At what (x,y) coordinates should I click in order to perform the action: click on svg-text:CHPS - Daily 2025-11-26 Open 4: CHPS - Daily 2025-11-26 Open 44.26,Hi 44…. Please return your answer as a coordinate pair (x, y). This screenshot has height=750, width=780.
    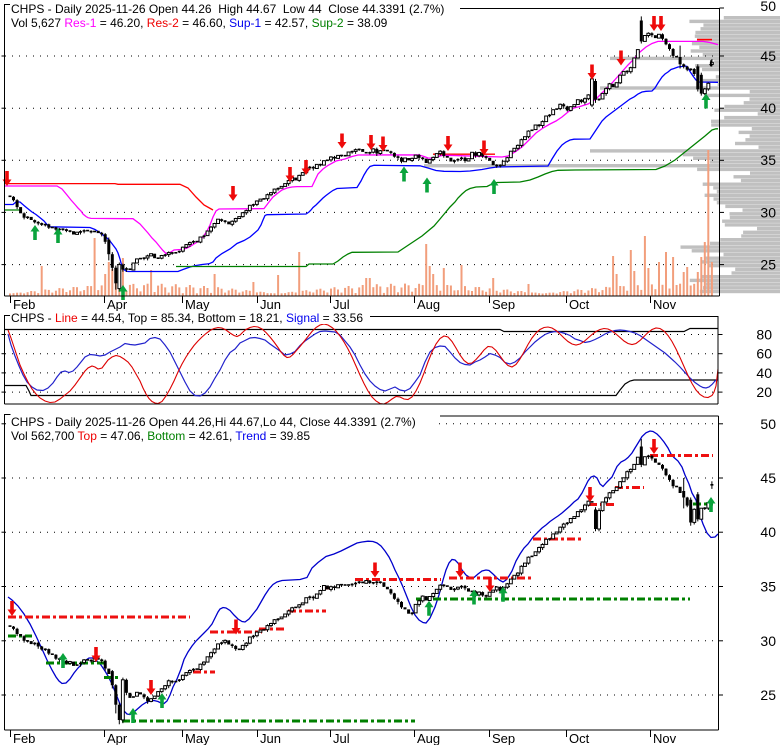
    Looking at the image, I should click on (213, 422).